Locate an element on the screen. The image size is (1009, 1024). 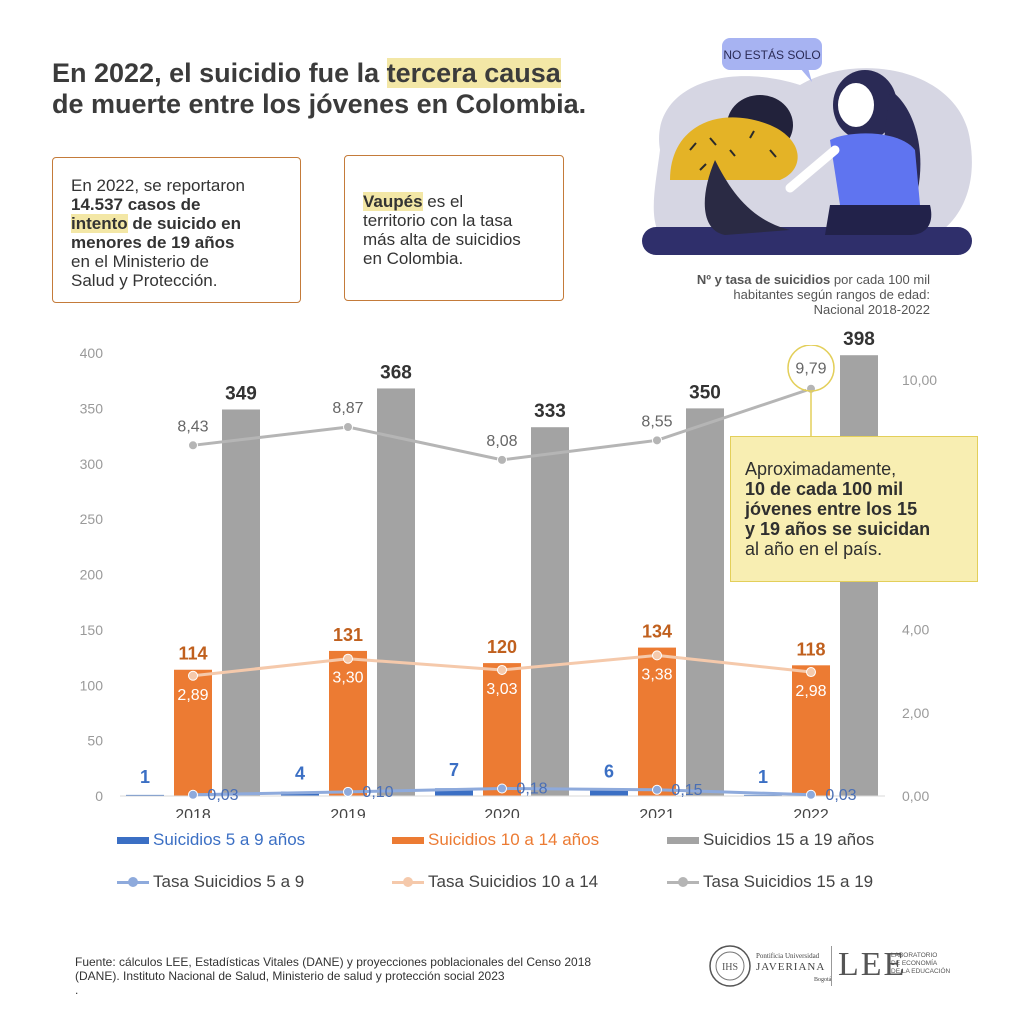
box1-line: En 2022, se reportaron is located at coordinates (158, 185).